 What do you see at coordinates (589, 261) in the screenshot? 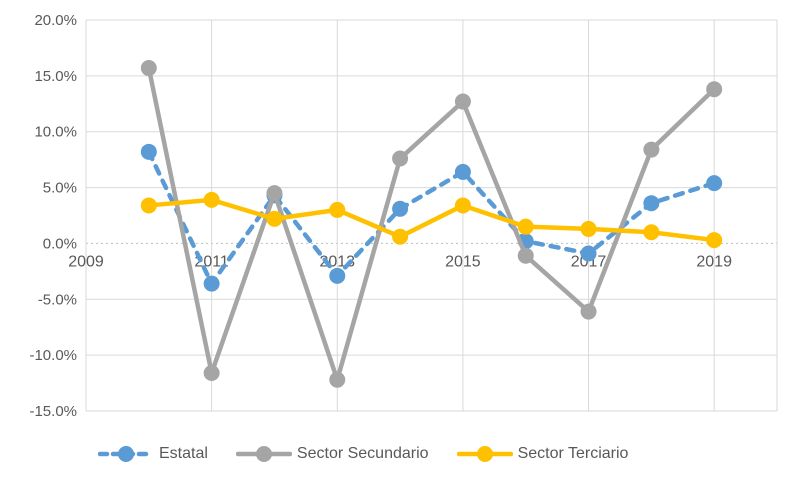
I see `svg-text: 2017` at bounding box center [589, 261].